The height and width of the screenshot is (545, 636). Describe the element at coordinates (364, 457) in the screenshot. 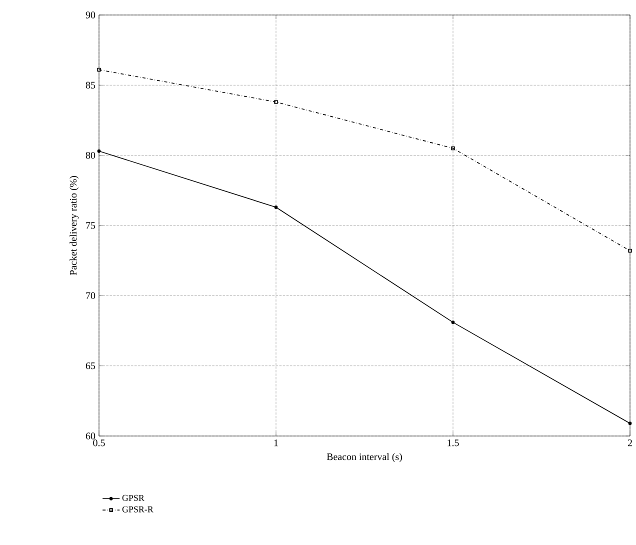

I see `x-axis-title: Beacon interval (s)` at that location.